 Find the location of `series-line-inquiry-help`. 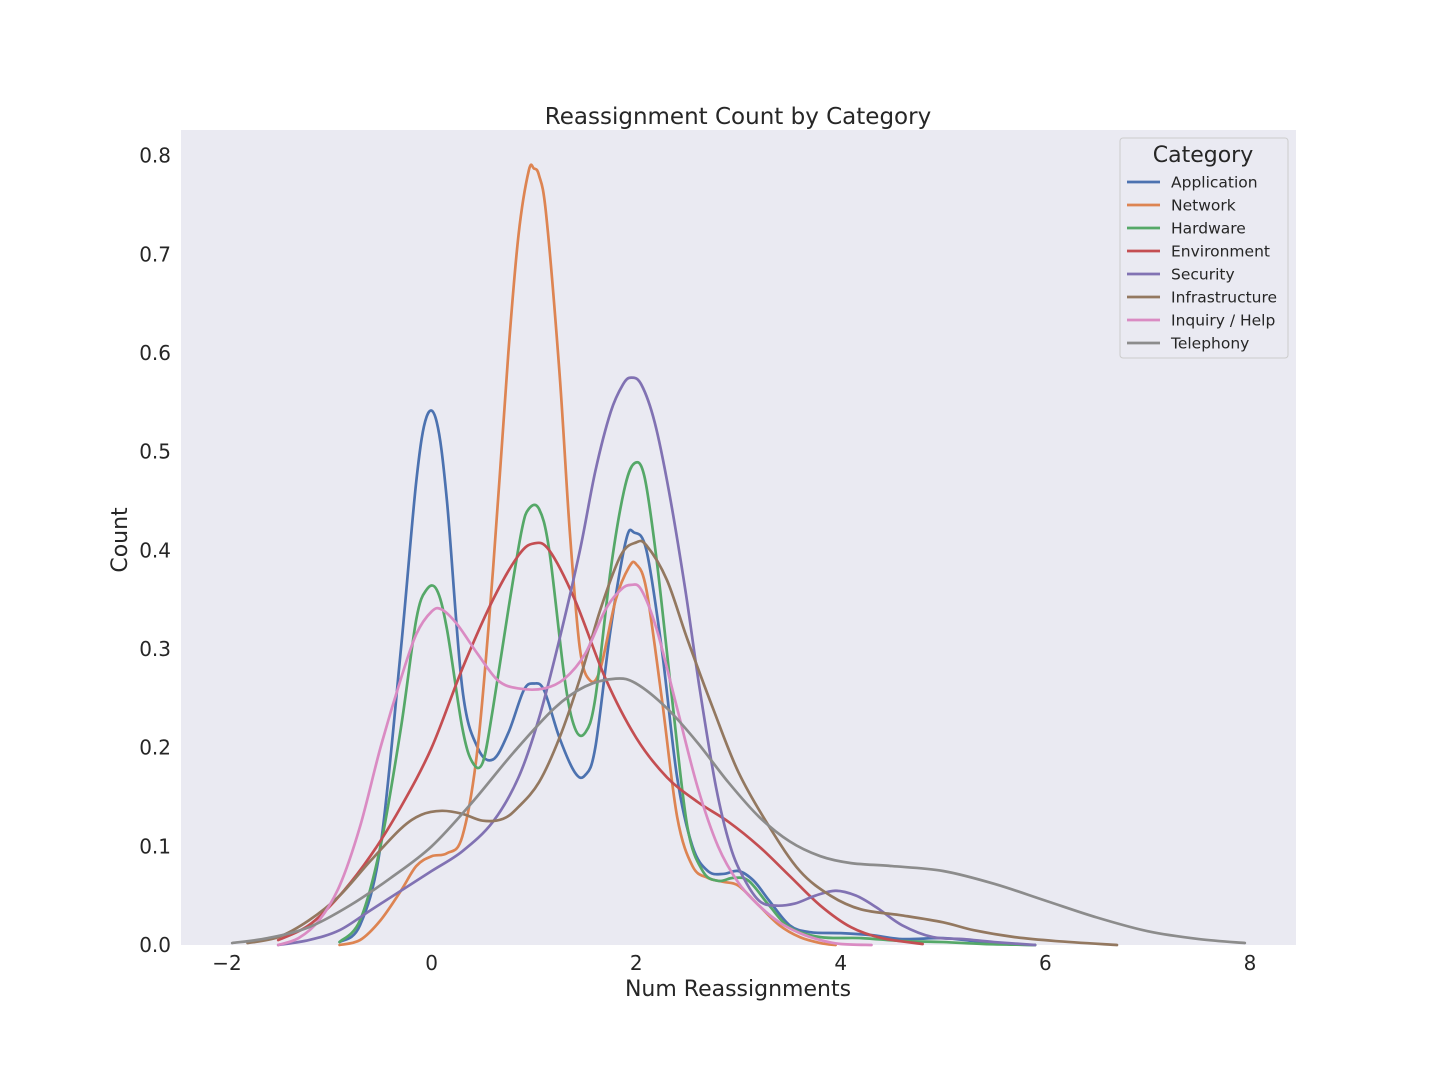

series-line-inquiry-help is located at coordinates (574, 765).